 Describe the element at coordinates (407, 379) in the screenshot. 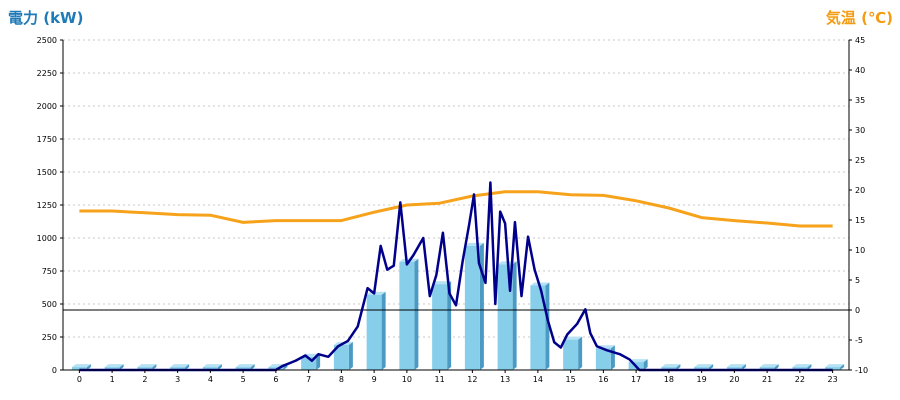

I see `x-tick-label: 10` at that location.